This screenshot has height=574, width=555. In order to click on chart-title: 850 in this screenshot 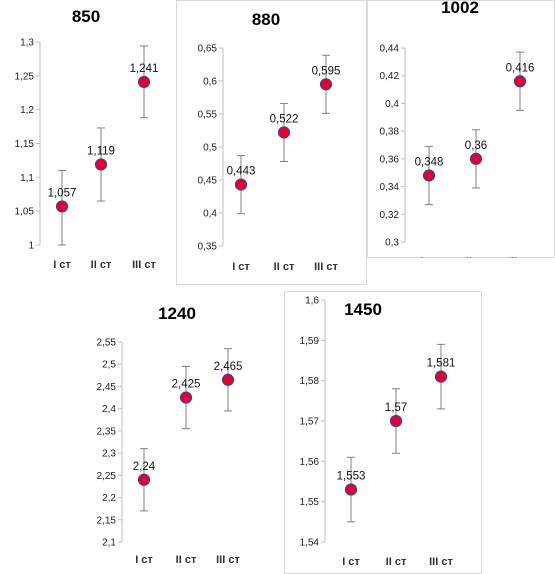, I will do `click(86, 16)`.